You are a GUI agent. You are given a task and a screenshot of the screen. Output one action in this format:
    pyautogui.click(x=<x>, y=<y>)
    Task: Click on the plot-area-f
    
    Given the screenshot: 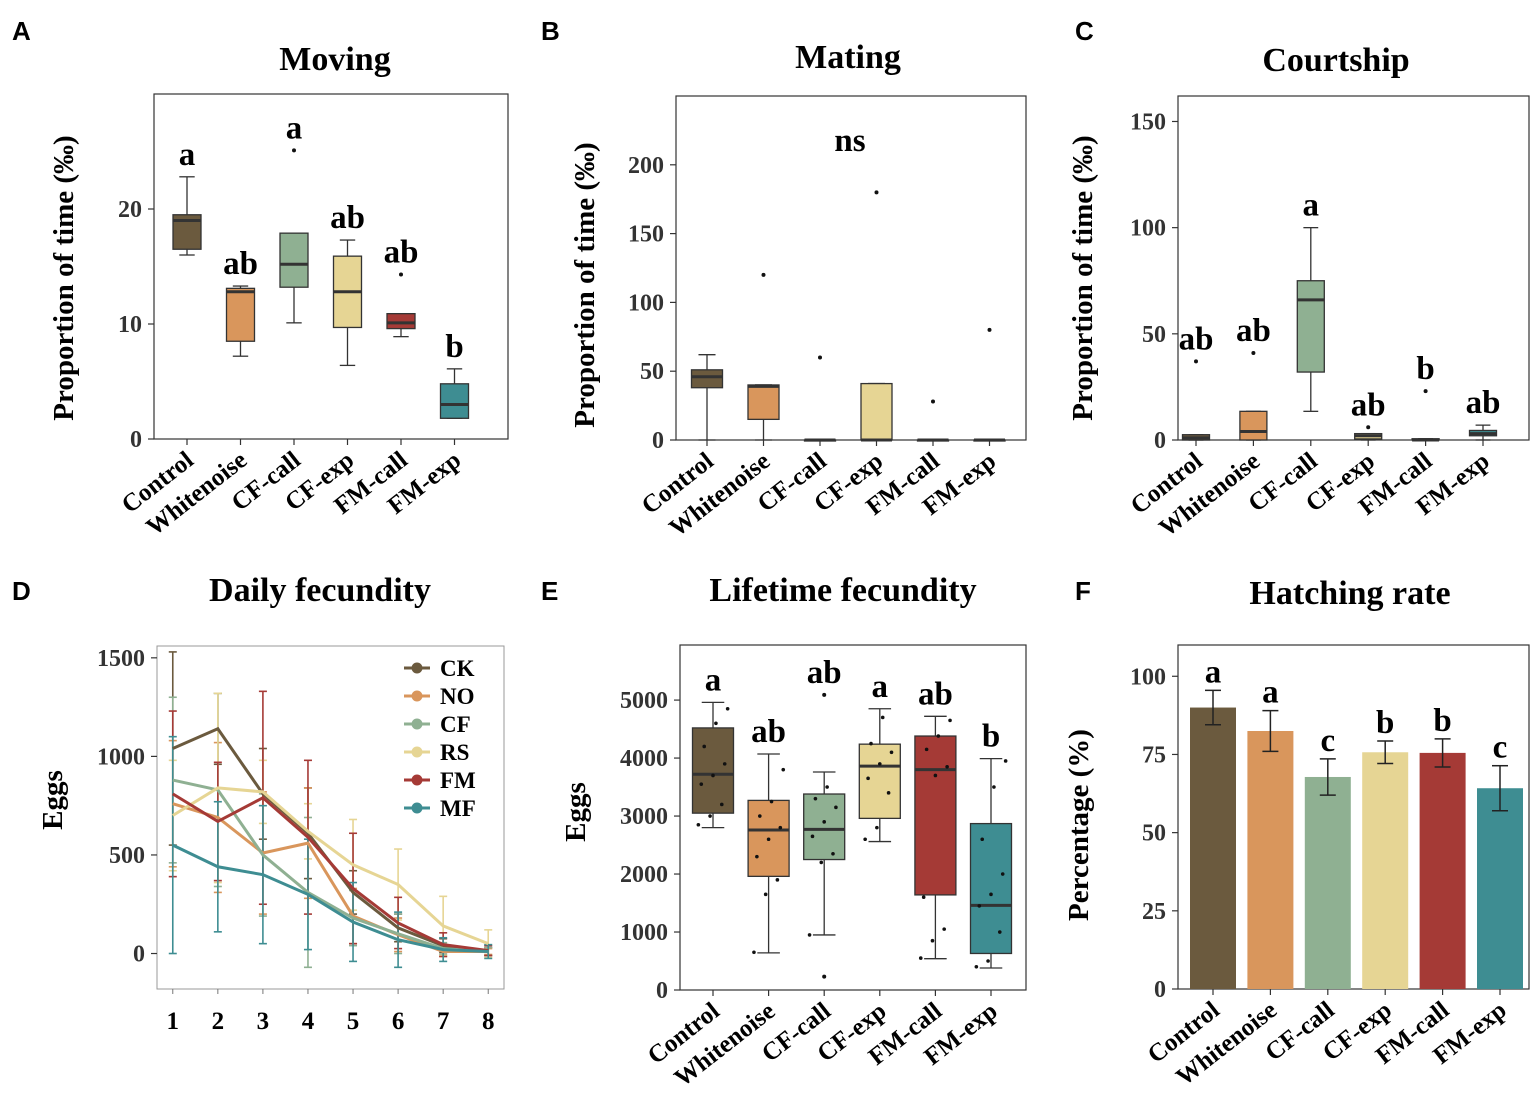 What is the action you would take?
    pyautogui.click(x=1353, y=817)
    